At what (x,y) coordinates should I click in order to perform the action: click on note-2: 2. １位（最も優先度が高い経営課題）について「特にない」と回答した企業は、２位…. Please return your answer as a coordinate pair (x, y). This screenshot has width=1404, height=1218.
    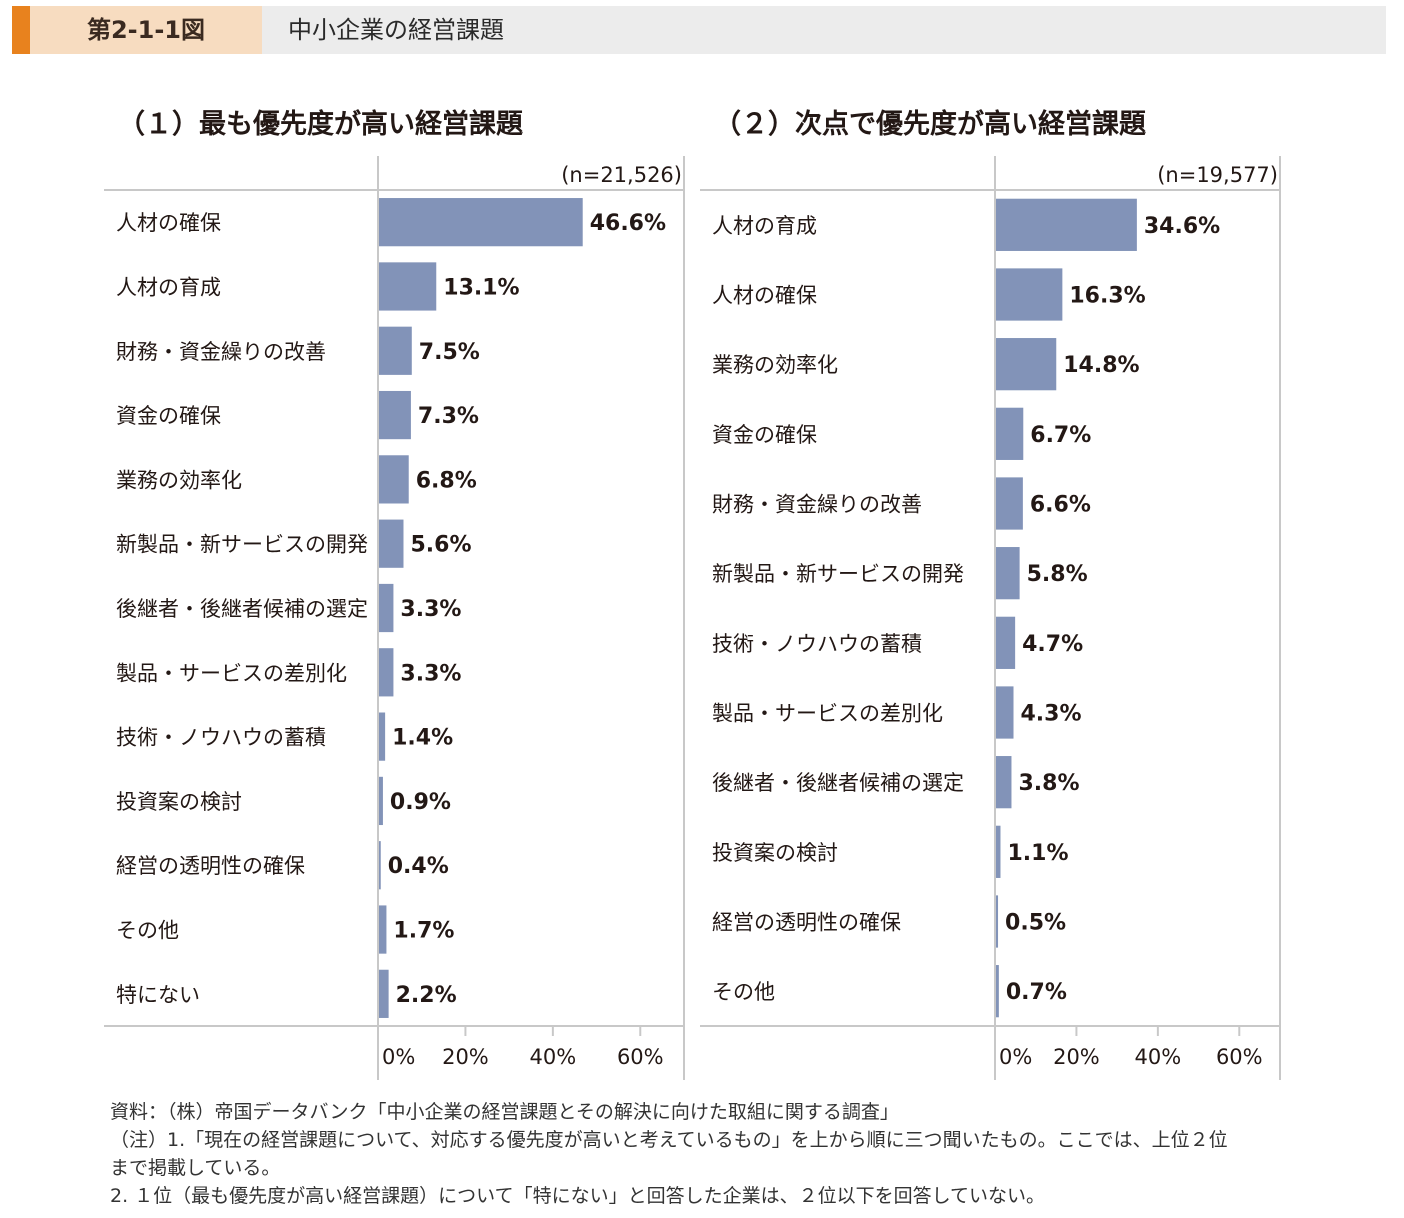
    Looking at the image, I should click on (578, 1196).